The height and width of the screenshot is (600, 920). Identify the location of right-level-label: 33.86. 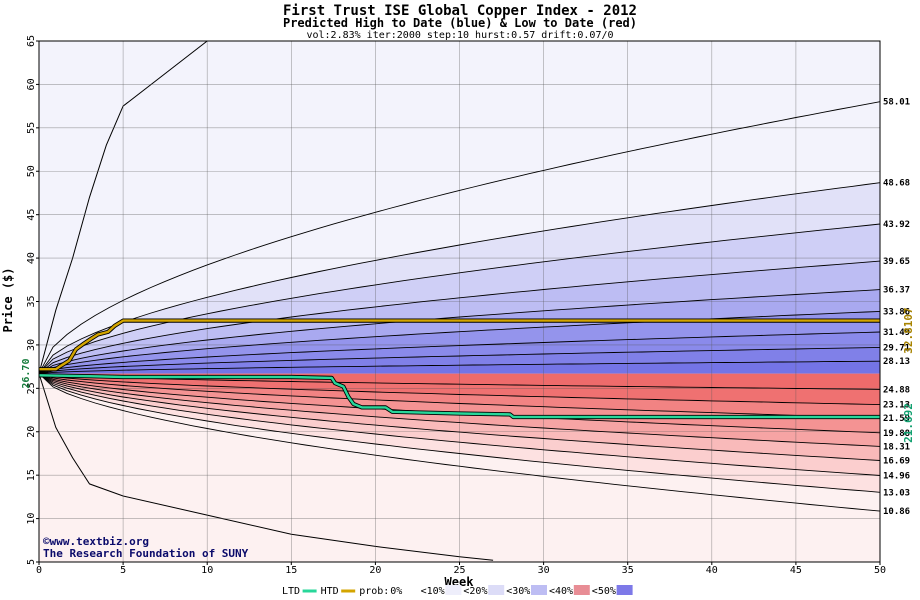
(896, 312).